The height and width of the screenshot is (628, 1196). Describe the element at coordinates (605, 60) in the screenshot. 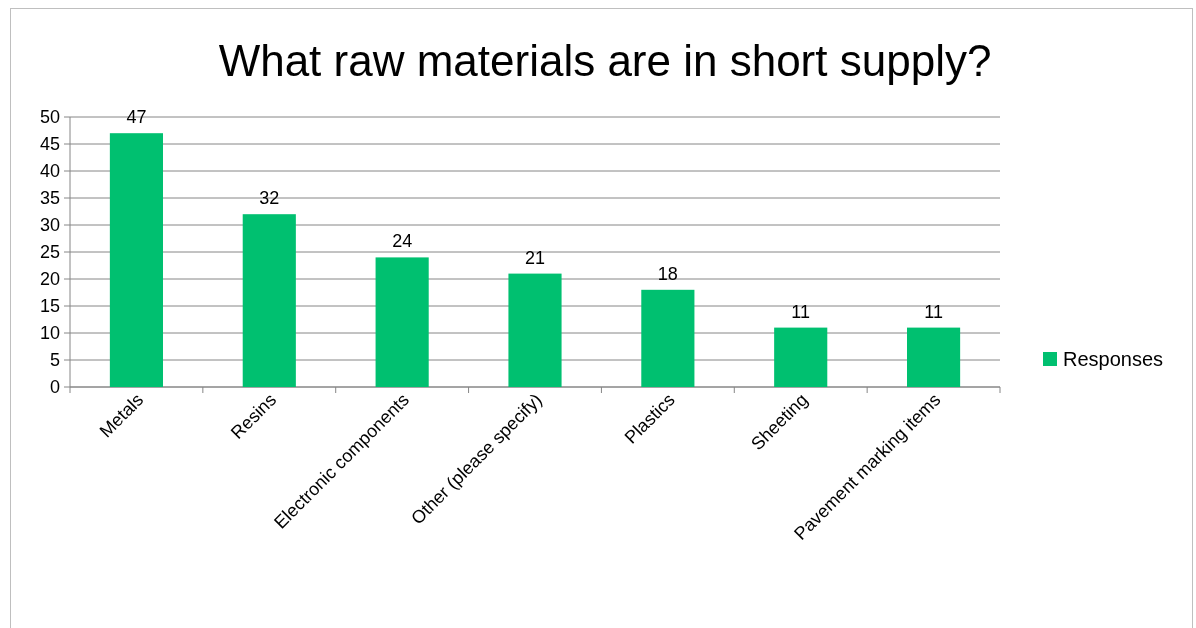

I see `chart-title: What raw materials are in short supply?` at that location.